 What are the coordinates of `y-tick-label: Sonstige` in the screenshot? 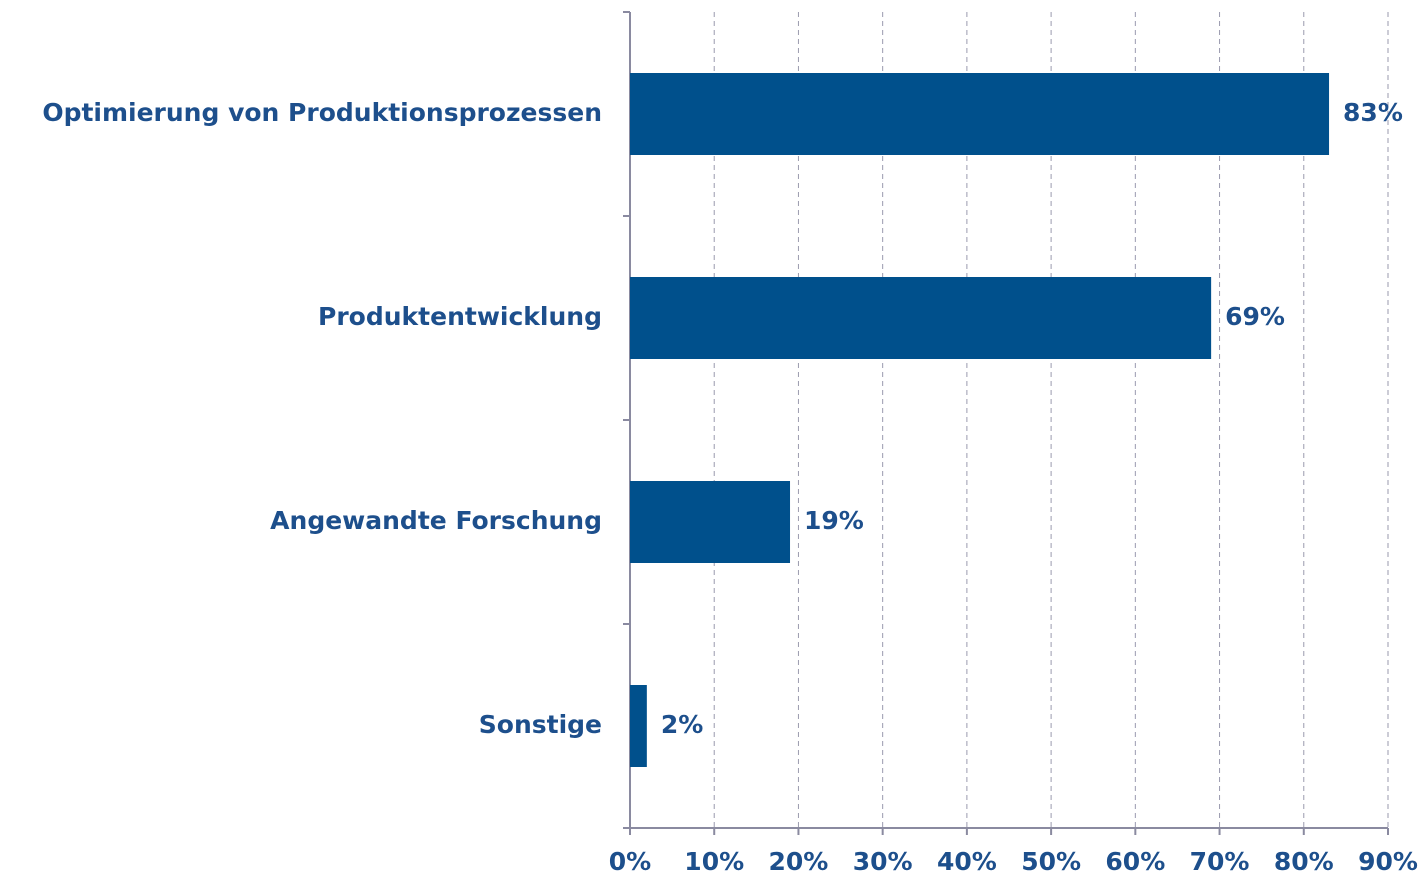 It's located at (540, 724).